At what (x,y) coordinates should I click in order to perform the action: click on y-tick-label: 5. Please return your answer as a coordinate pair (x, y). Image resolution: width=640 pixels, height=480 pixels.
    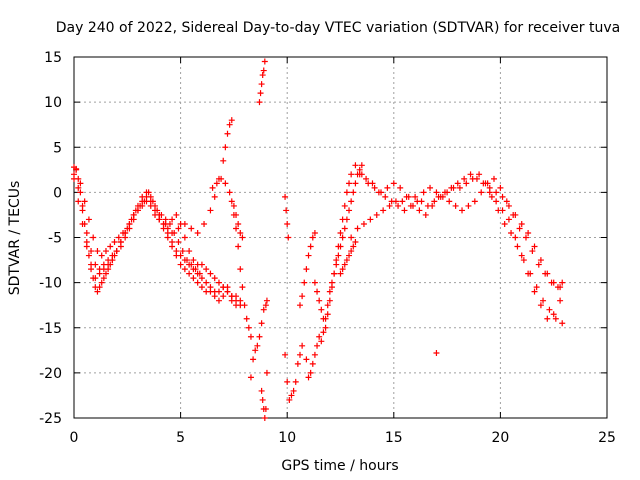
    Looking at the image, I should click on (57, 148).